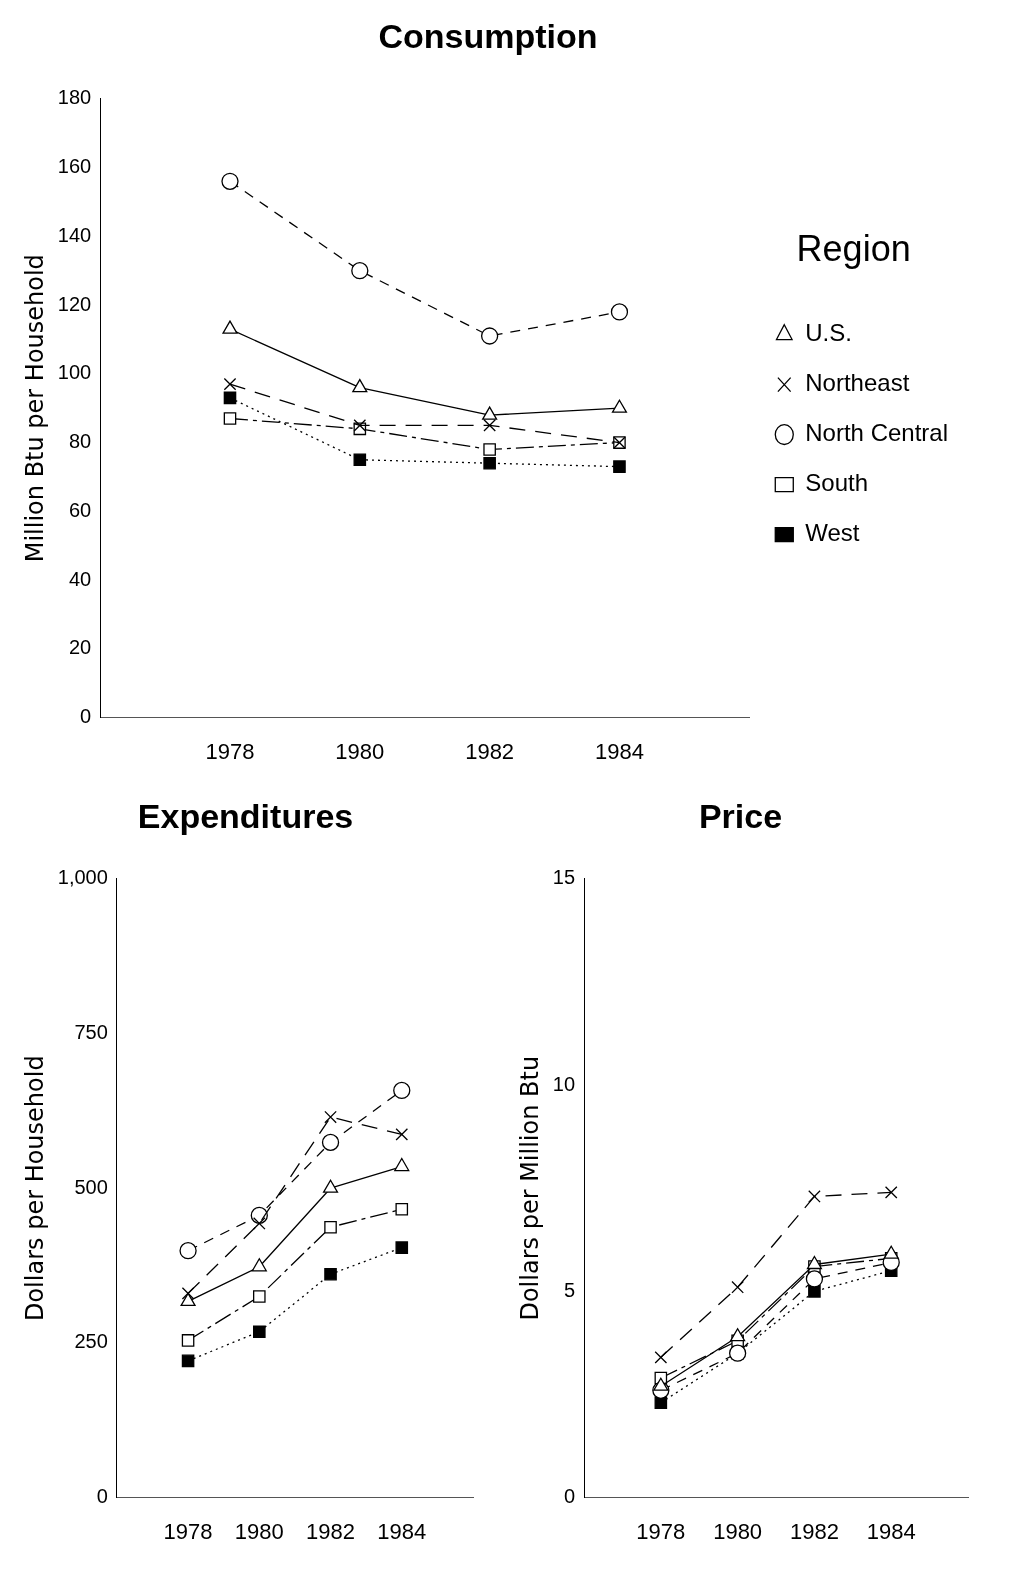 The width and height of the screenshot is (1009, 1581). What do you see at coordinates (74, 303) in the screenshot?
I see `y-tick-label: 120` at bounding box center [74, 303].